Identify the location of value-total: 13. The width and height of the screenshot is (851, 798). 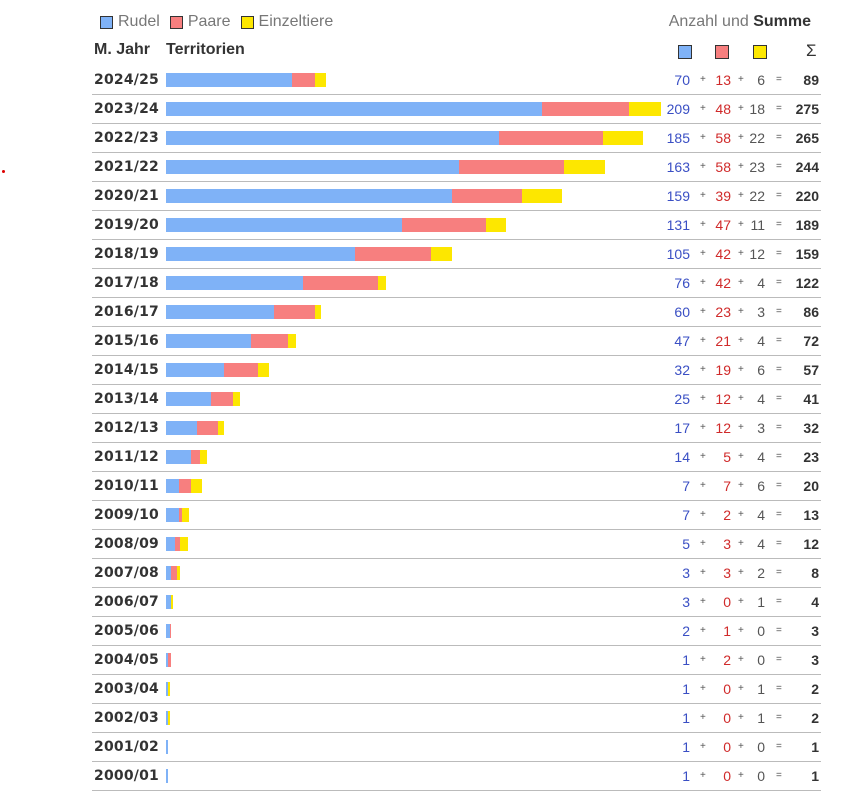
(811, 515).